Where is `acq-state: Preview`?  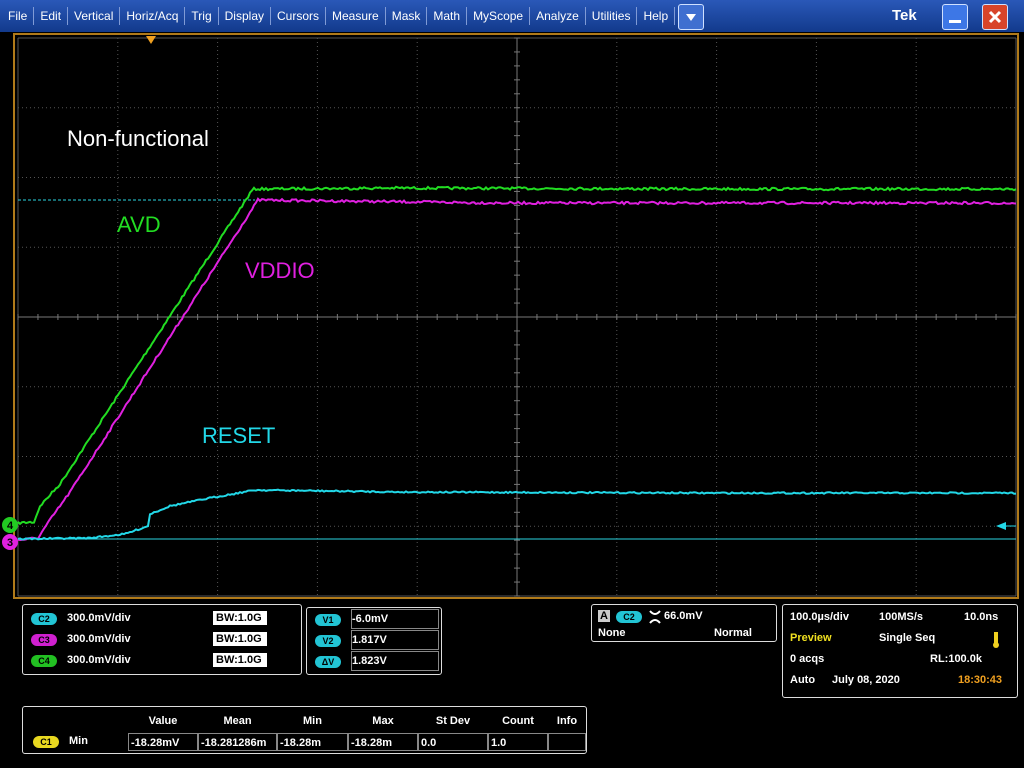
acq-state: Preview is located at coordinates (811, 638).